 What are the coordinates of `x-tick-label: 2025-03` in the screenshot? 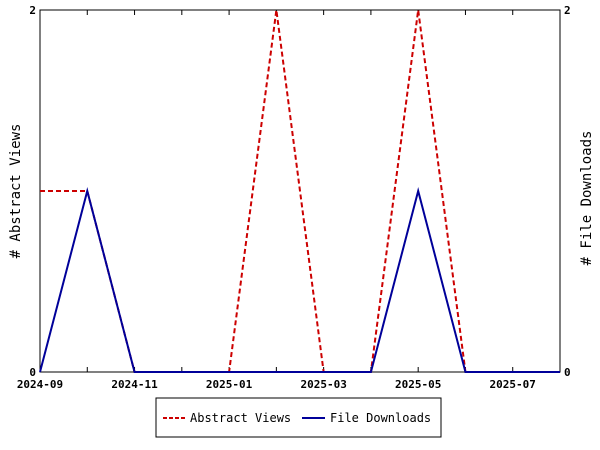 It's located at (323, 384).